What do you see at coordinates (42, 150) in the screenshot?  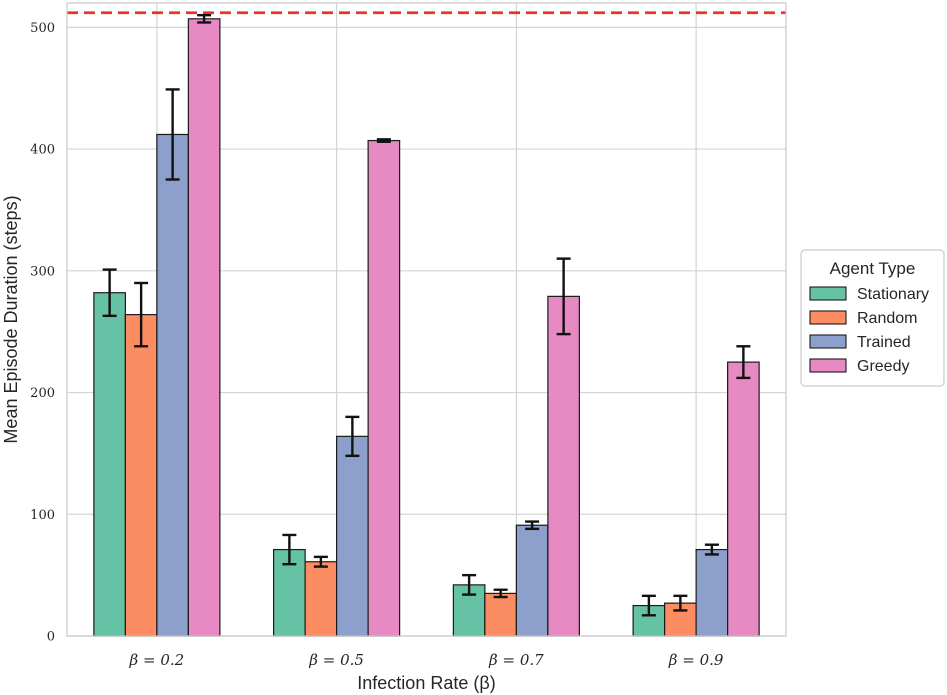 I see `y-tick-label: 400` at bounding box center [42, 150].